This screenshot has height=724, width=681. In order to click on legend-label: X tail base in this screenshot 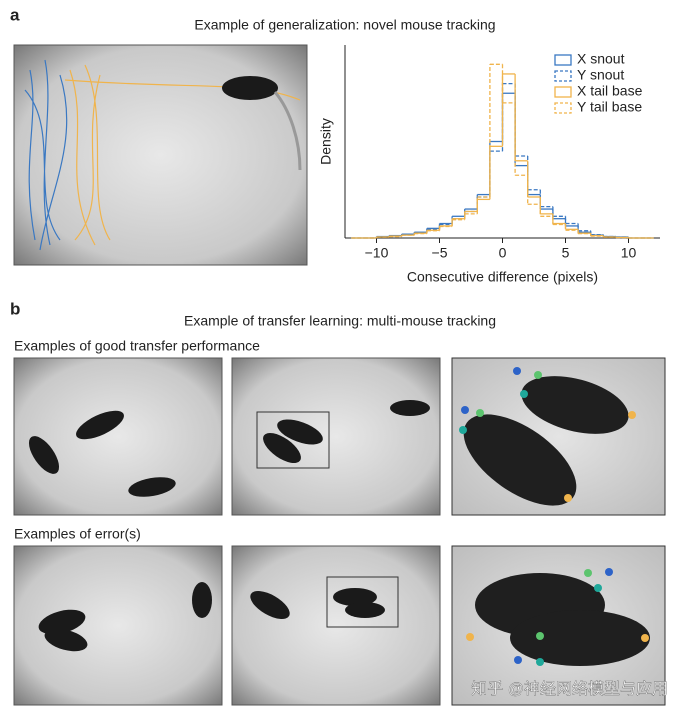, I will do `click(610, 91)`.